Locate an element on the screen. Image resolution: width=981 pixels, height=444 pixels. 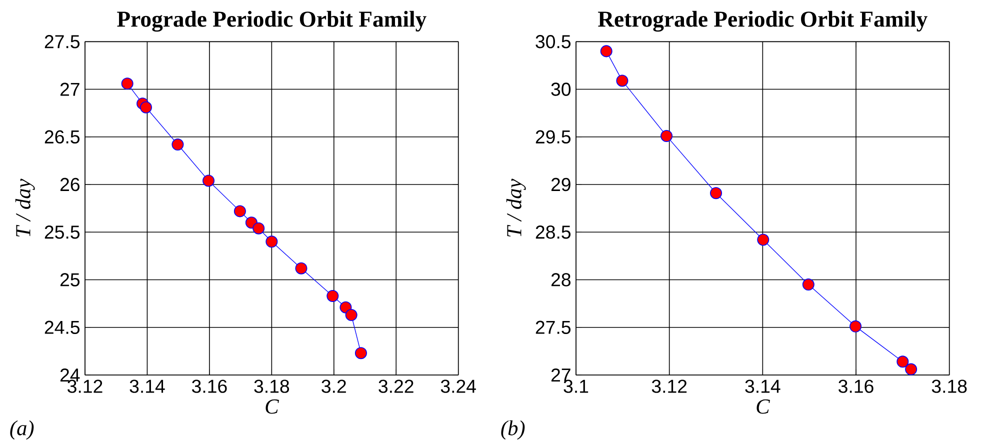
y-tick-label: 25 is located at coordinates (70, 279).